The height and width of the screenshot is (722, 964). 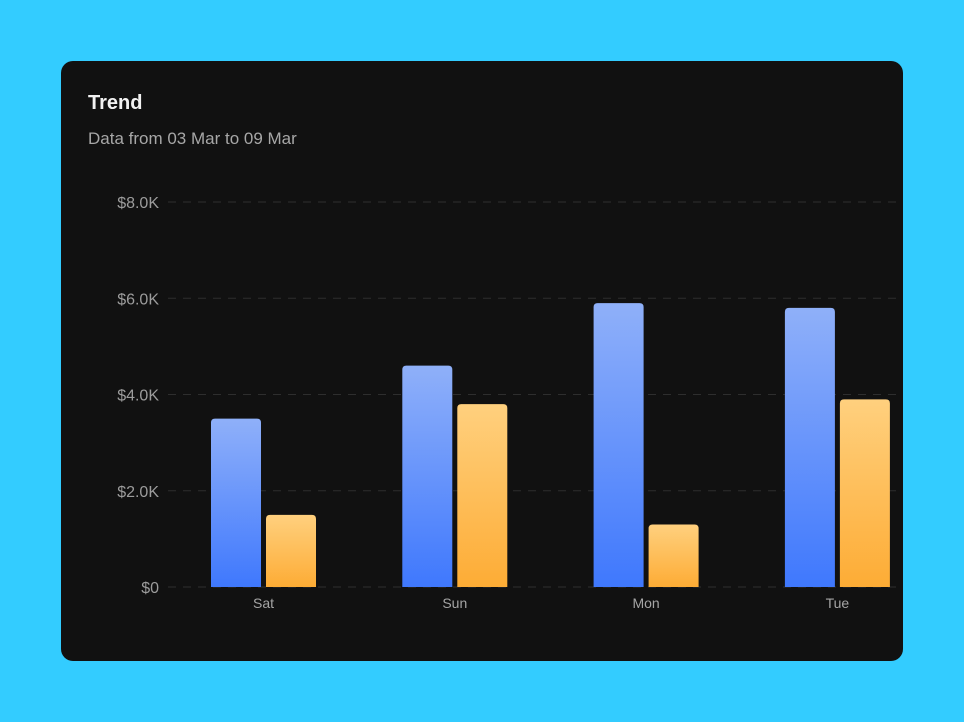 What do you see at coordinates (138, 492) in the screenshot?
I see `y-tick-label: $2.0K` at bounding box center [138, 492].